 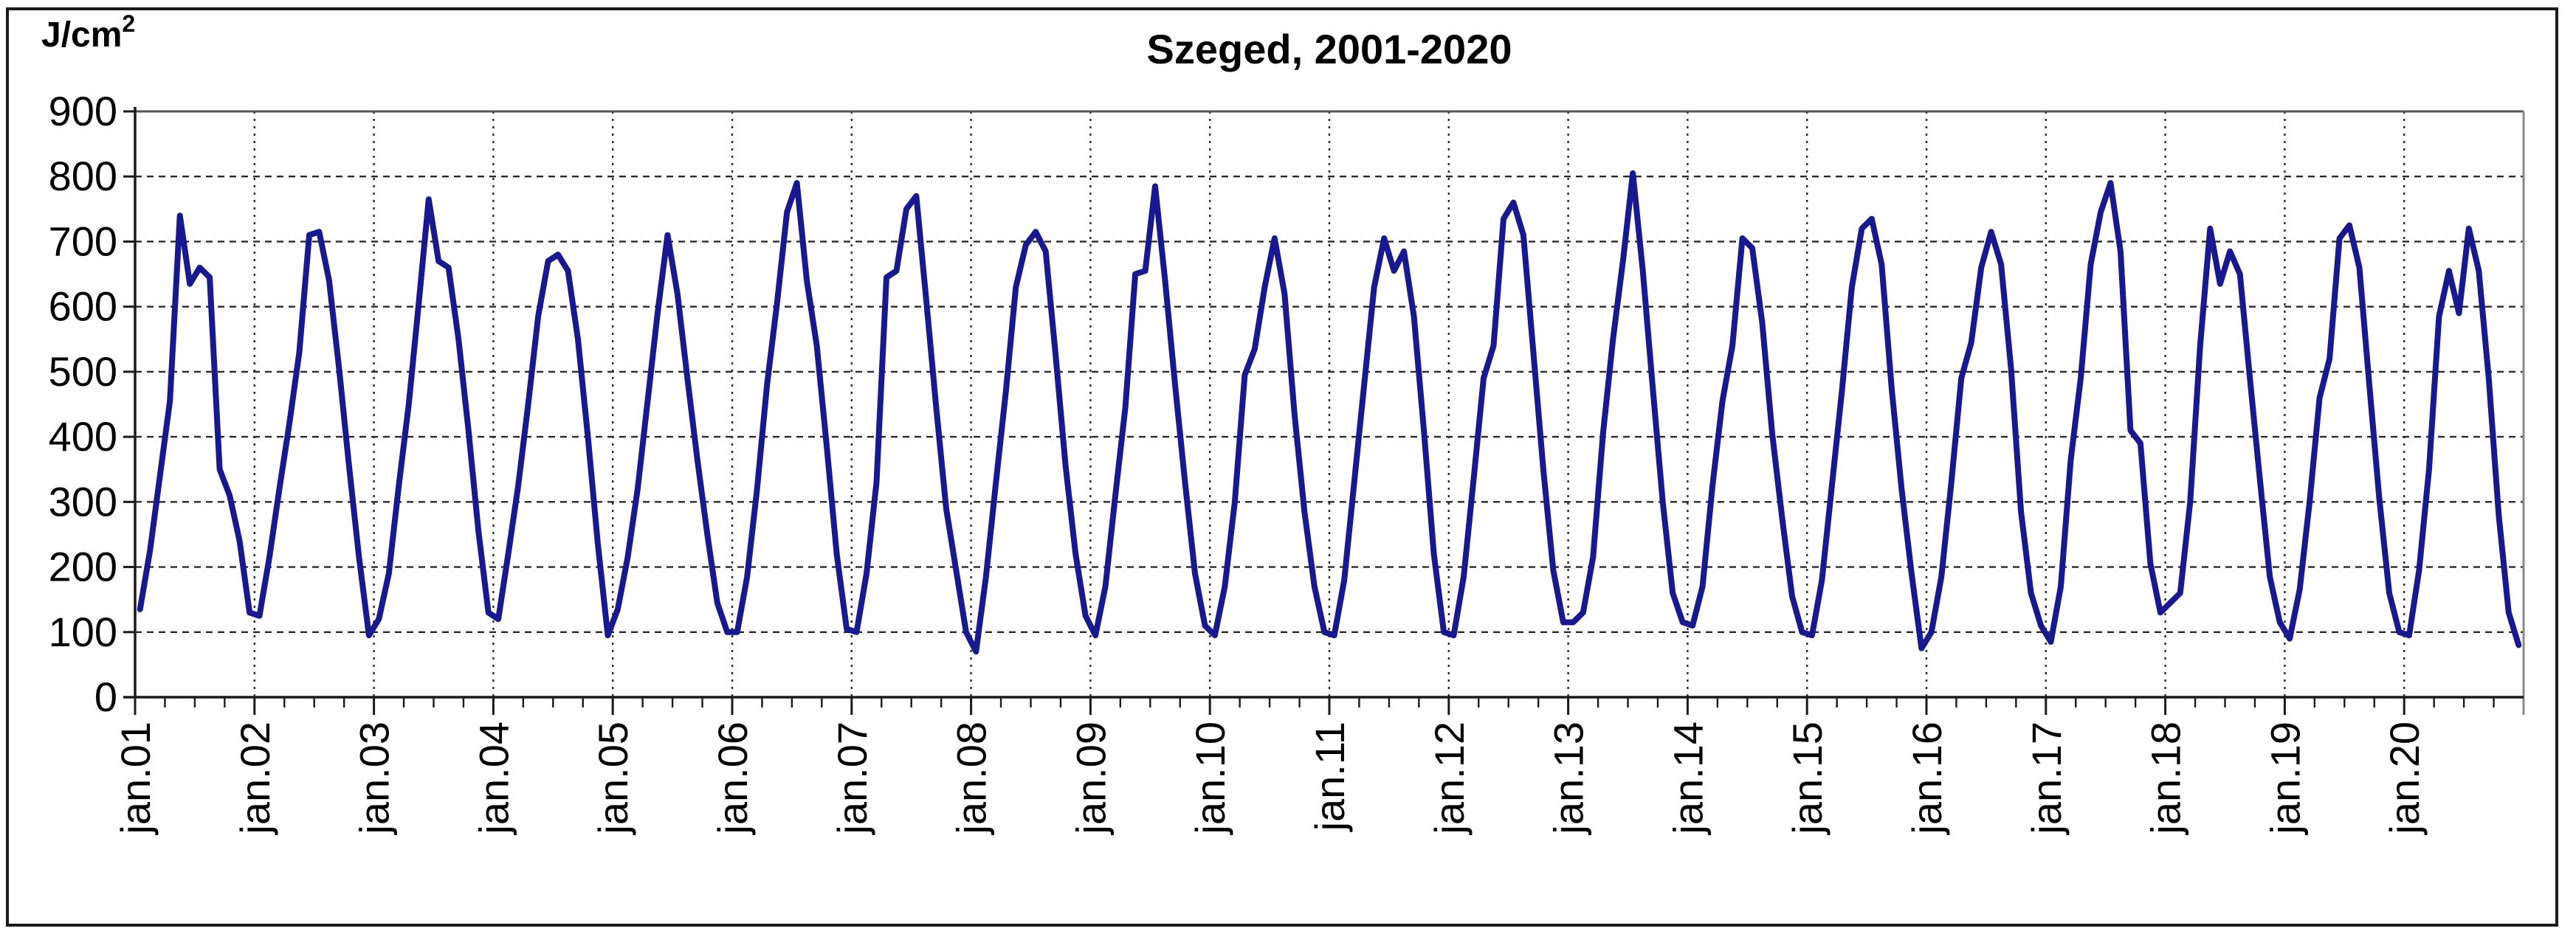 I want to click on y-axis-unit-label: J/cm2, so click(x=88, y=32).